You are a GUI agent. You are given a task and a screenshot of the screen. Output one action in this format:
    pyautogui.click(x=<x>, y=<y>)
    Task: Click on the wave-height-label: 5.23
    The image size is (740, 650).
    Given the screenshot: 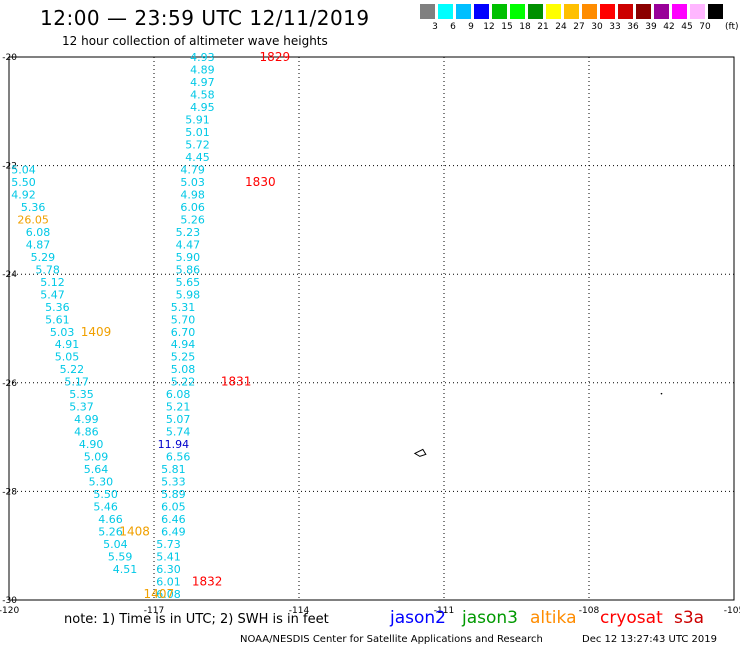 What is the action you would take?
    pyautogui.click(x=188, y=232)
    